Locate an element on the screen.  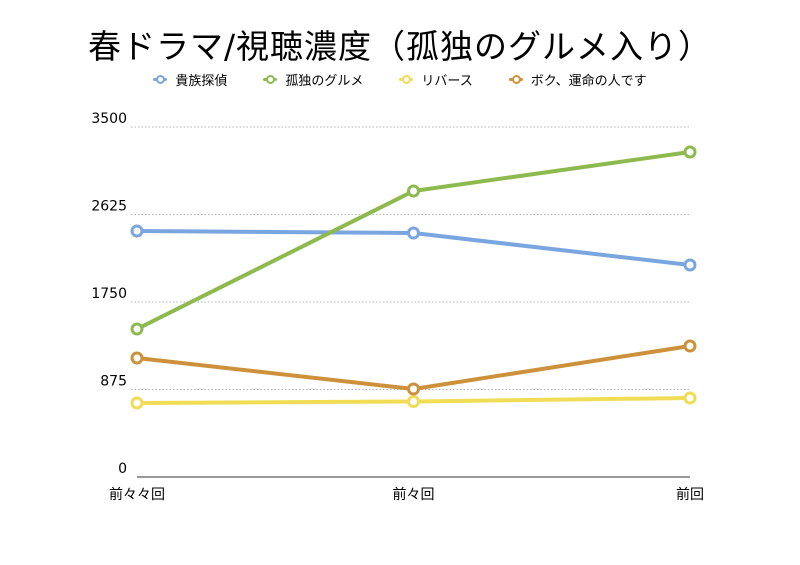
legend: 貴族探偵 孤独のグルメ リバース ボク、運命の人です is located at coordinates (400, 79).